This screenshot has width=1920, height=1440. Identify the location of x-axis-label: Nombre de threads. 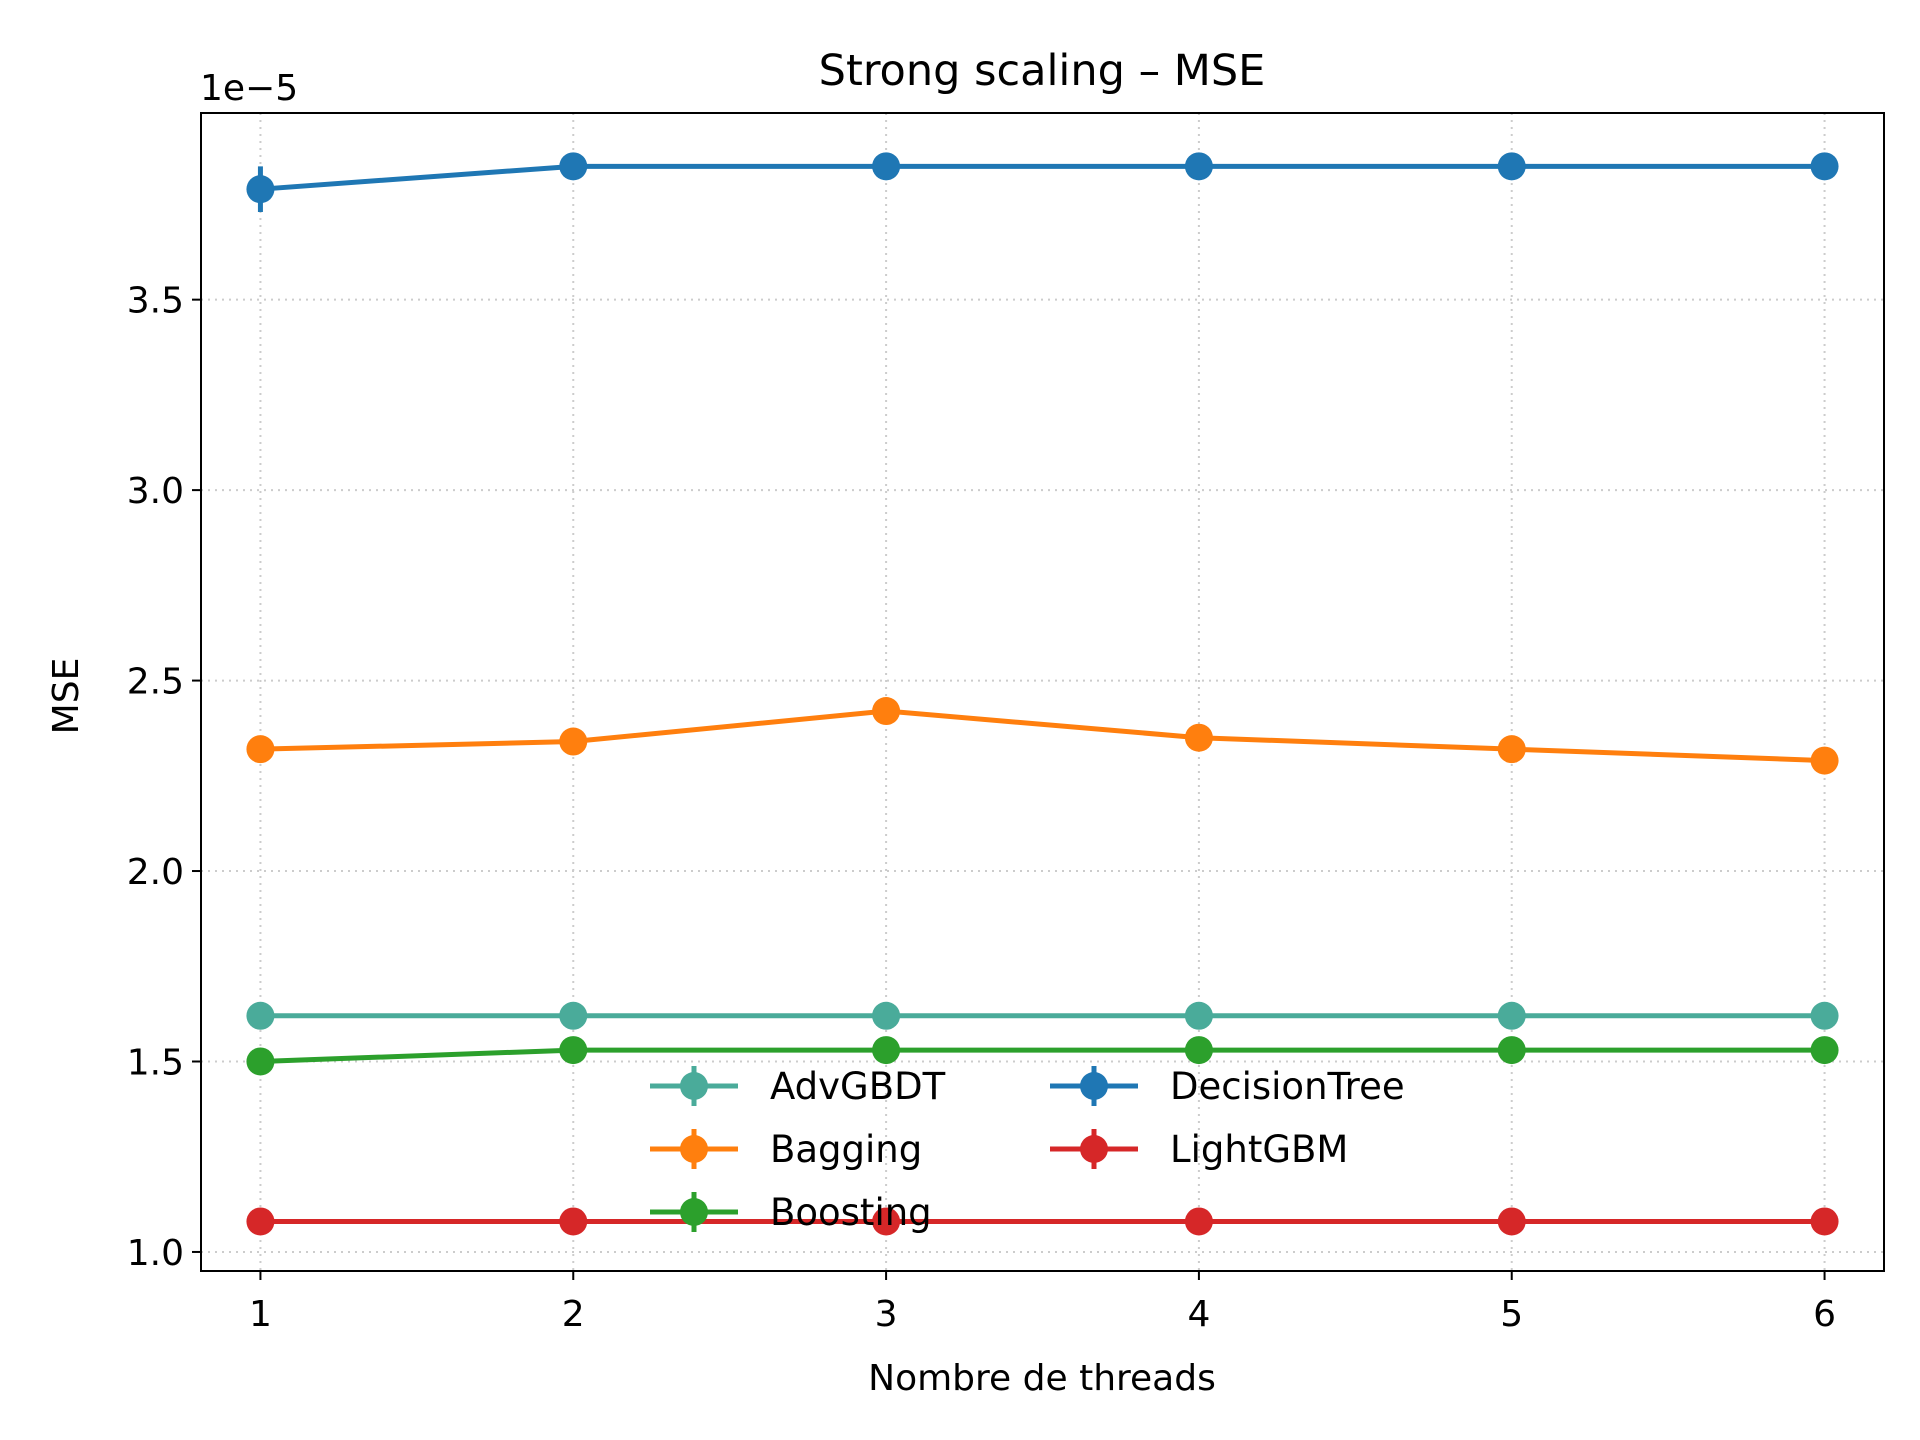
(1042, 1378).